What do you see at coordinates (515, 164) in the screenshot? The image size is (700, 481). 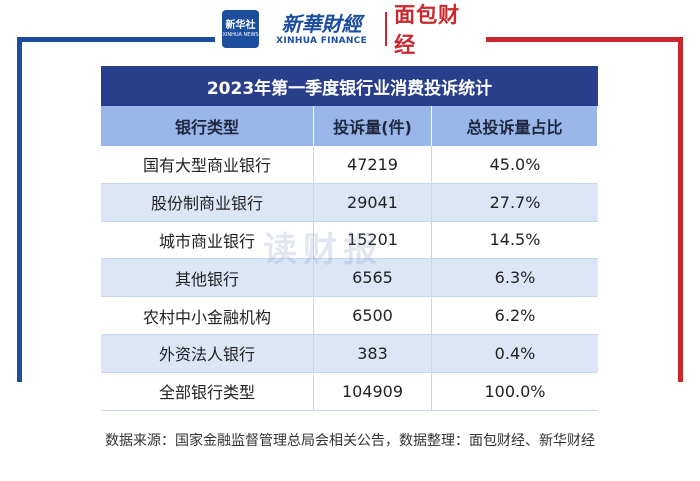 I see `cell-share: 45.0%` at bounding box center [515, 164].